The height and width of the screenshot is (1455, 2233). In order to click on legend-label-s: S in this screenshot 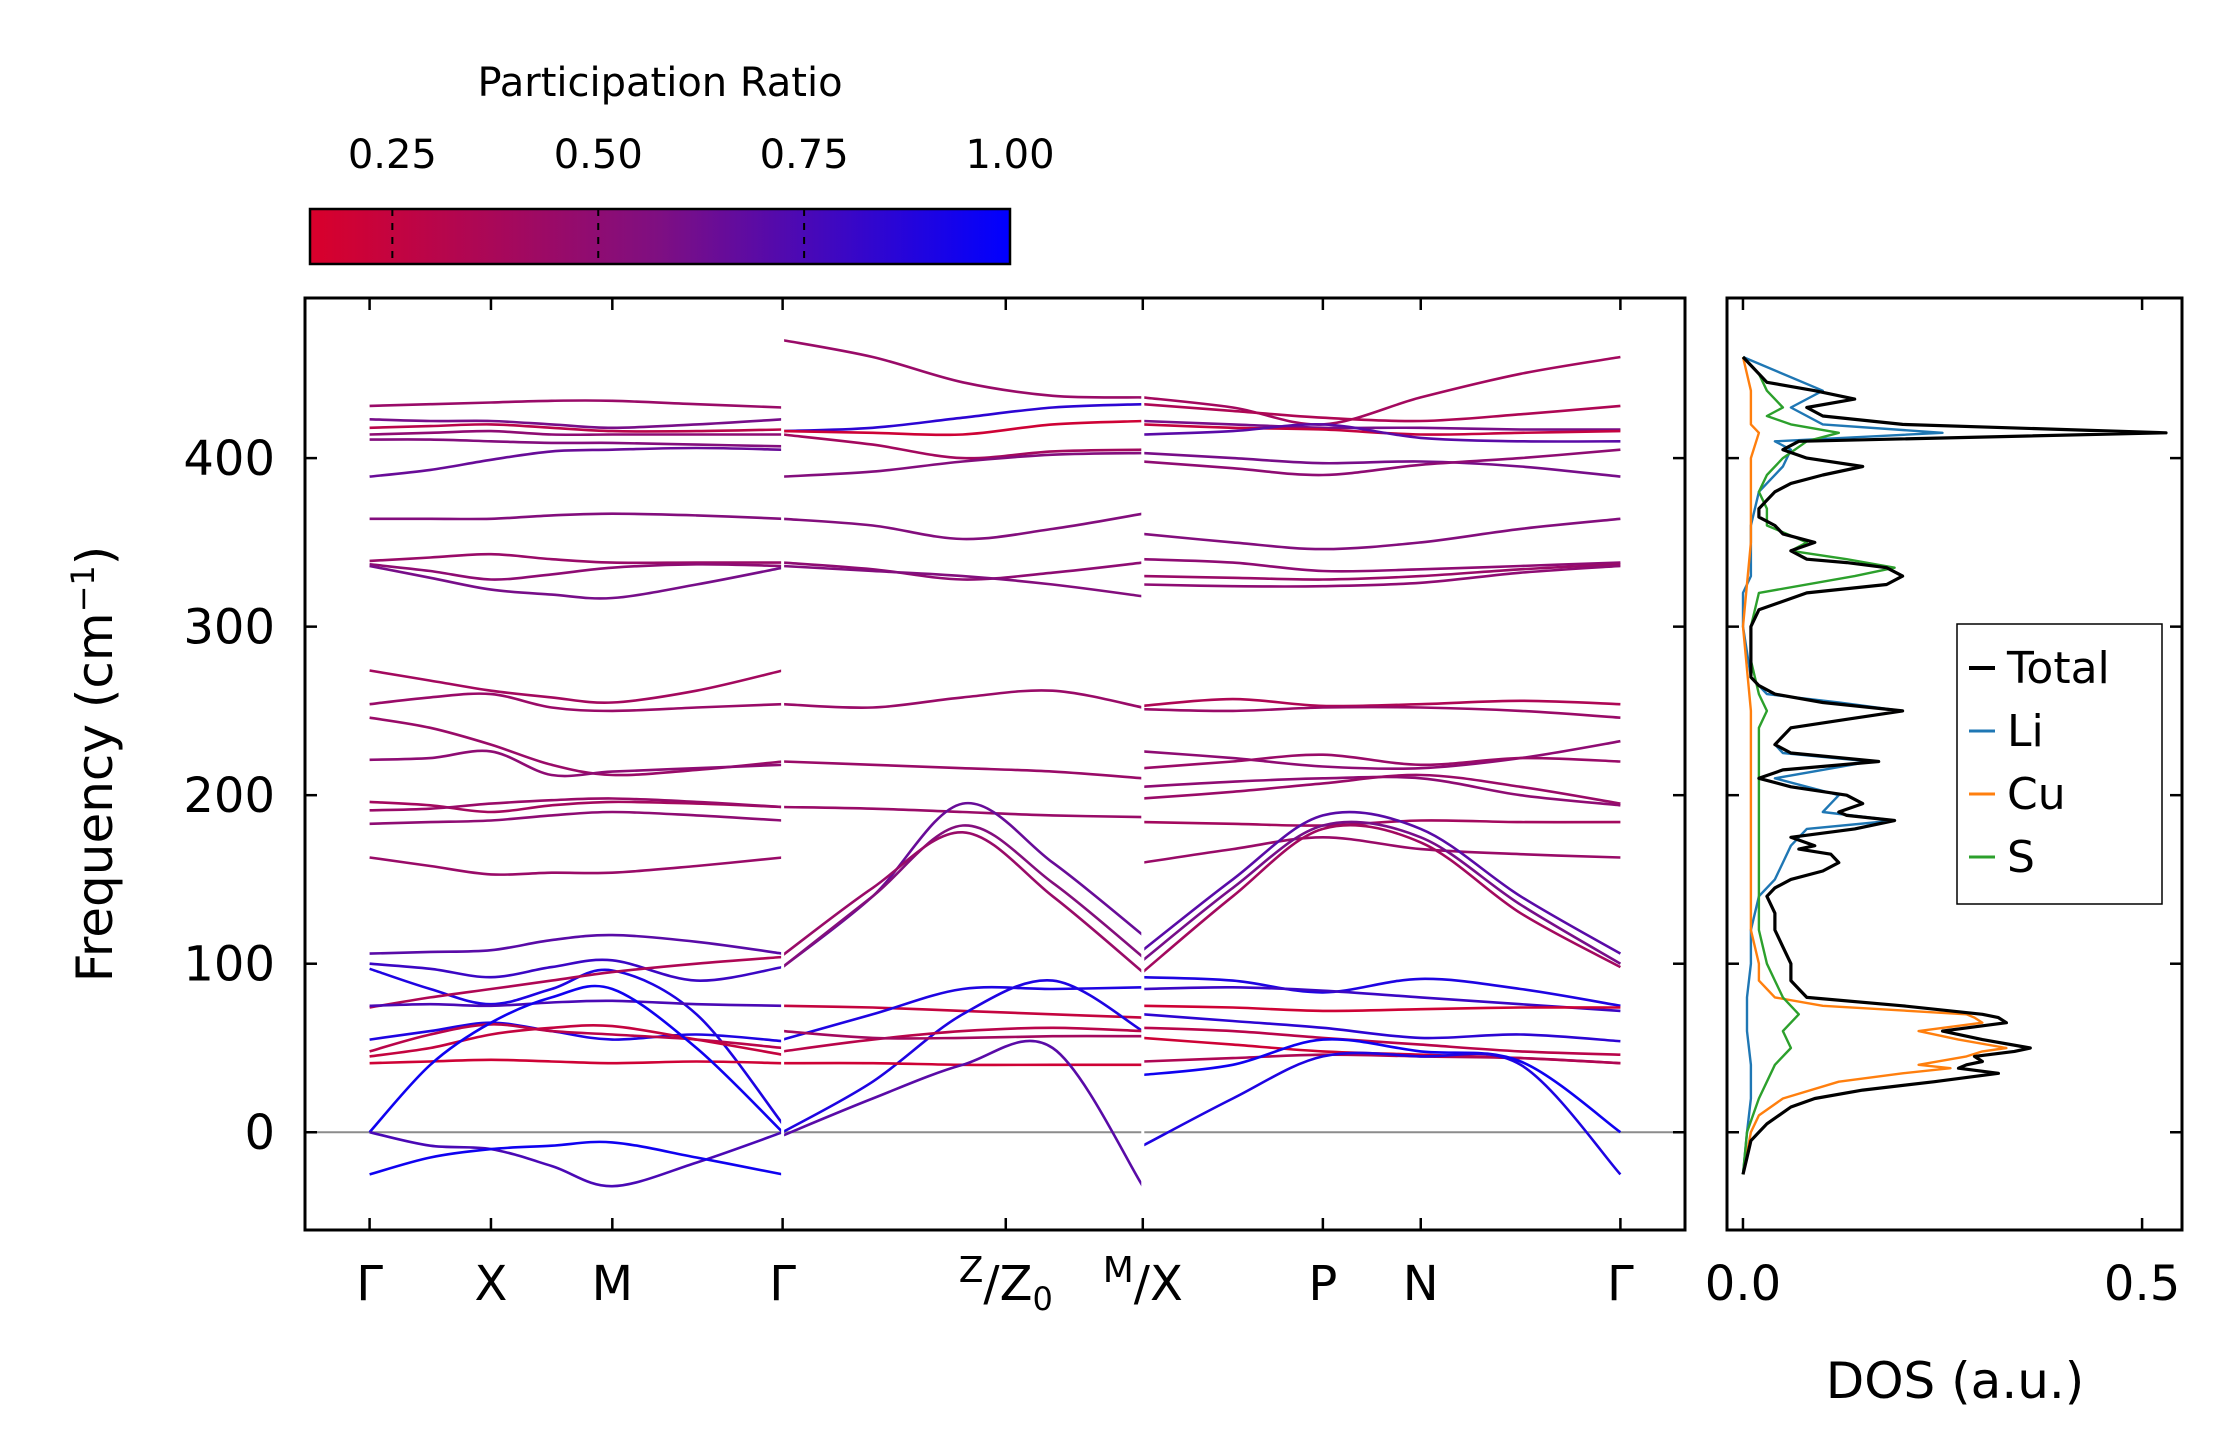, I will do `click(2021, 857)`.